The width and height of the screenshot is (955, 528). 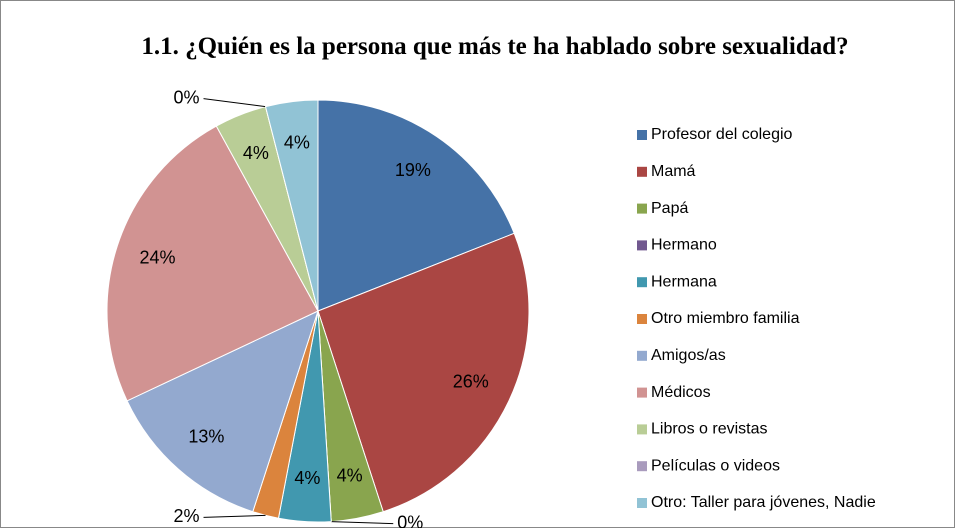 I want to click on data-label: 2%, so click(x=187, y=516).